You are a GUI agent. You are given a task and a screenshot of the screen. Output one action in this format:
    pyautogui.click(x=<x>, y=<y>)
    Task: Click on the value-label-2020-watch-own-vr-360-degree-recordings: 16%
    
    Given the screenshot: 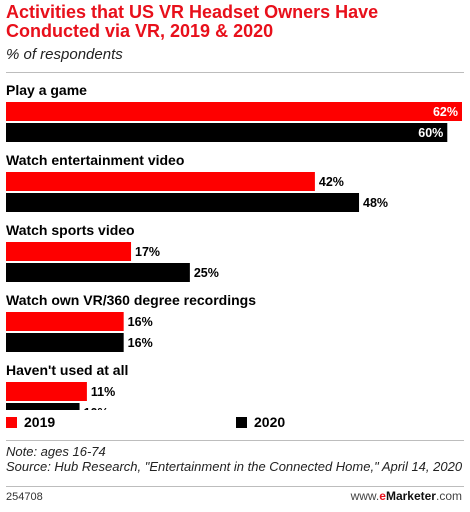 What is the action you would take?
    pyautogui.click(x=140, y=343)
    